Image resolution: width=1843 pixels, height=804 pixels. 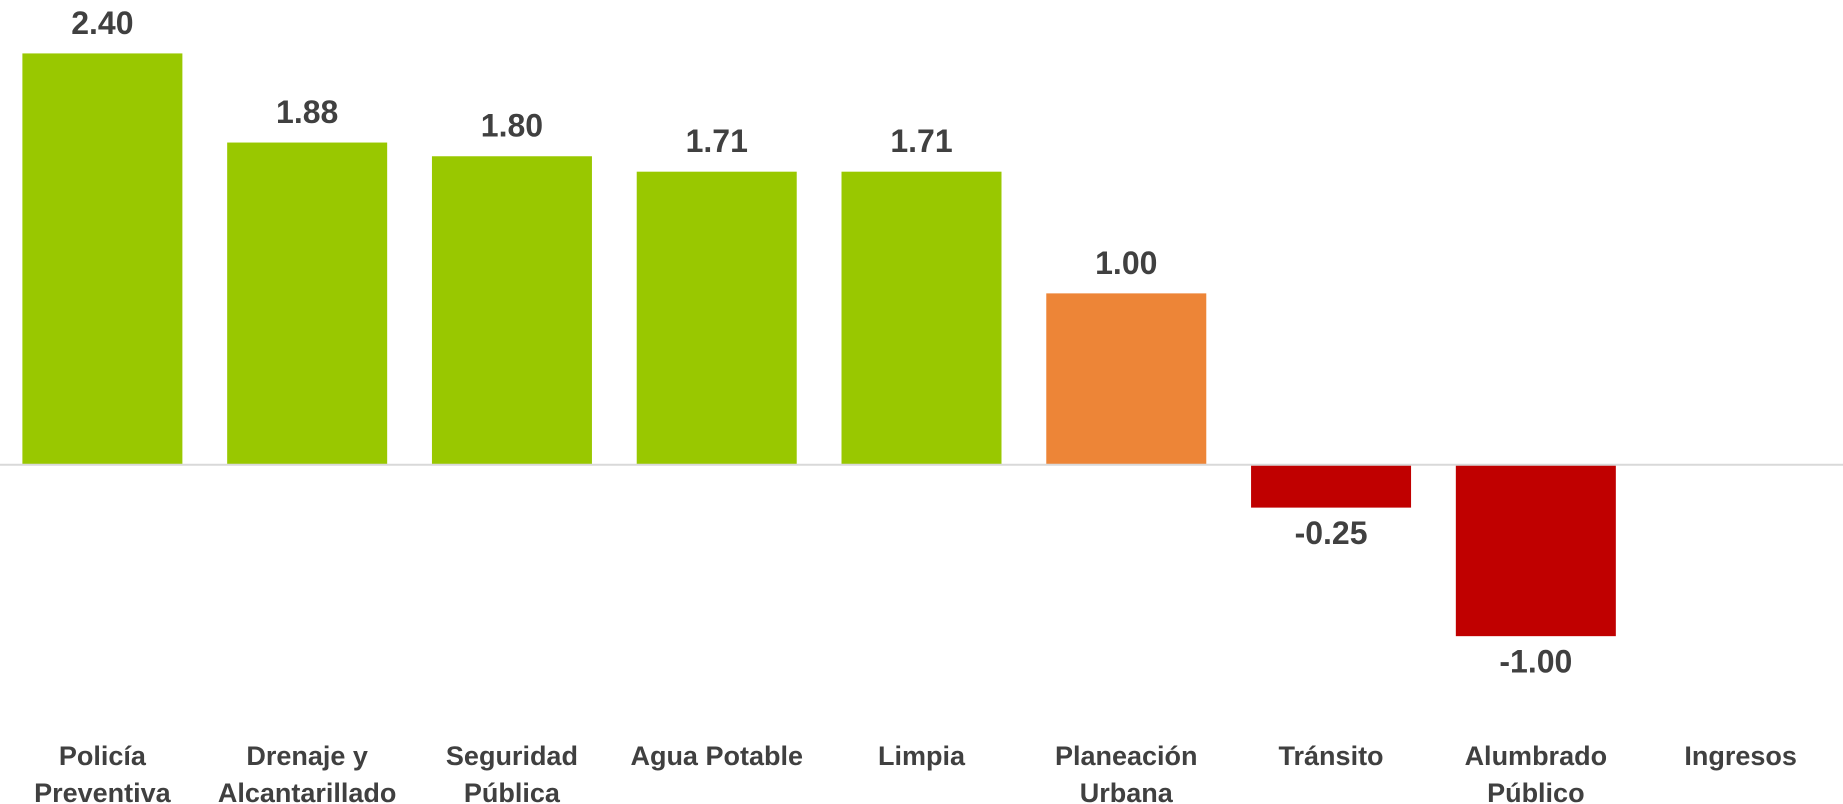 What do you see at coordinates (1536, 772) in the screenshot?
I see `x-tick-label: Alumbrado Público` at bounding box center [1536, 772].